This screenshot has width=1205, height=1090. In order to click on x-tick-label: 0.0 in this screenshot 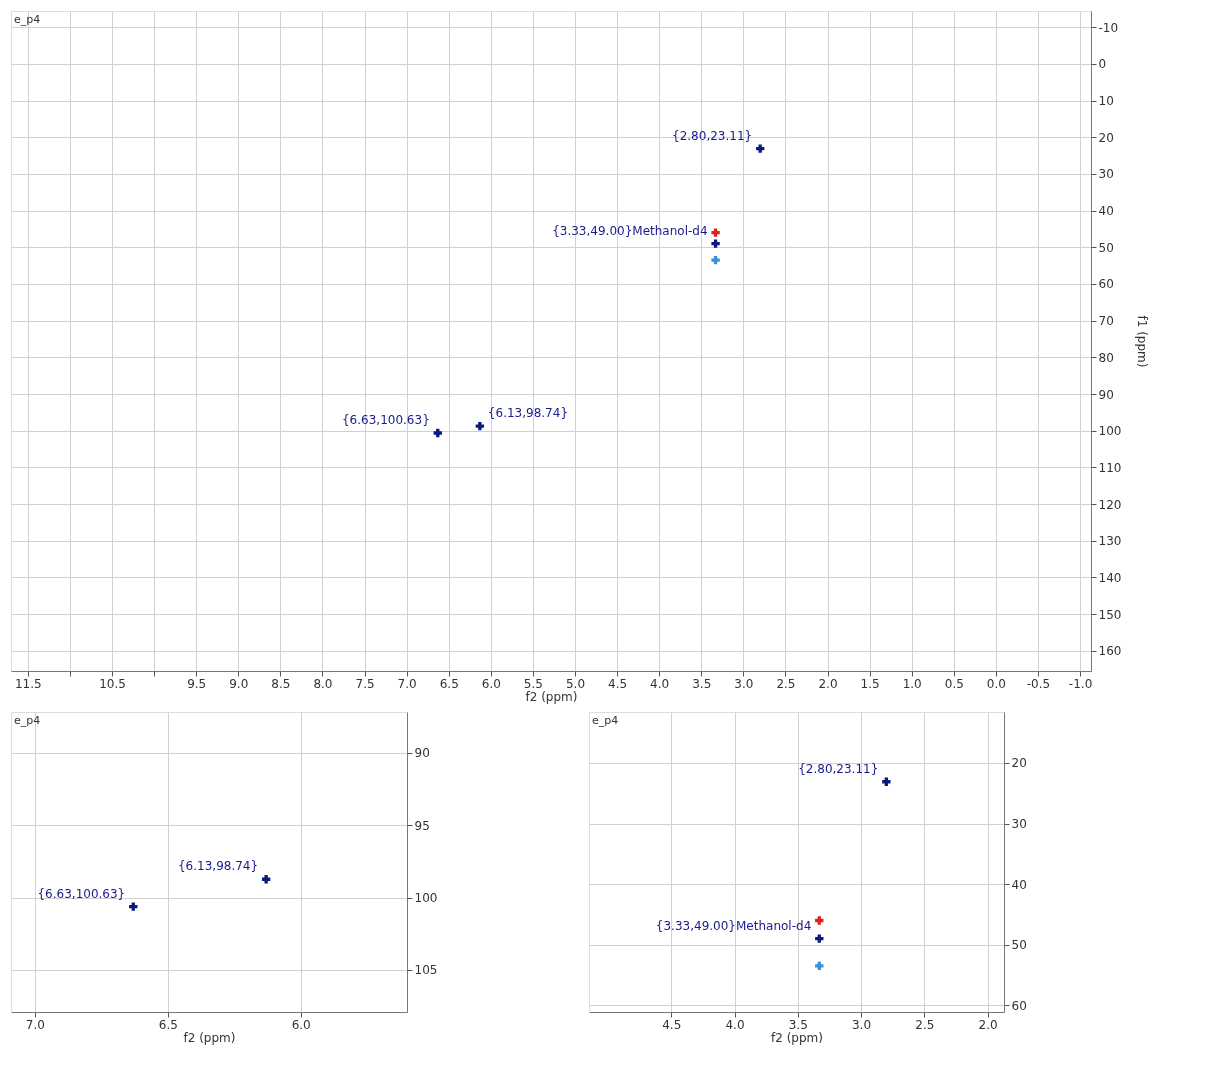, I will do `click(996, 683)`.